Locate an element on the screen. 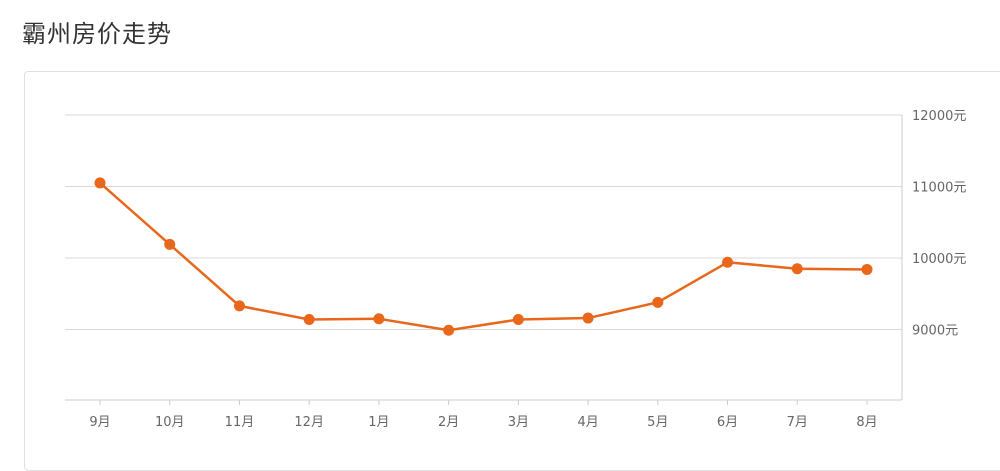 The image size is (1000, 471). data-point-9月 is located at coordinates (100, 183).